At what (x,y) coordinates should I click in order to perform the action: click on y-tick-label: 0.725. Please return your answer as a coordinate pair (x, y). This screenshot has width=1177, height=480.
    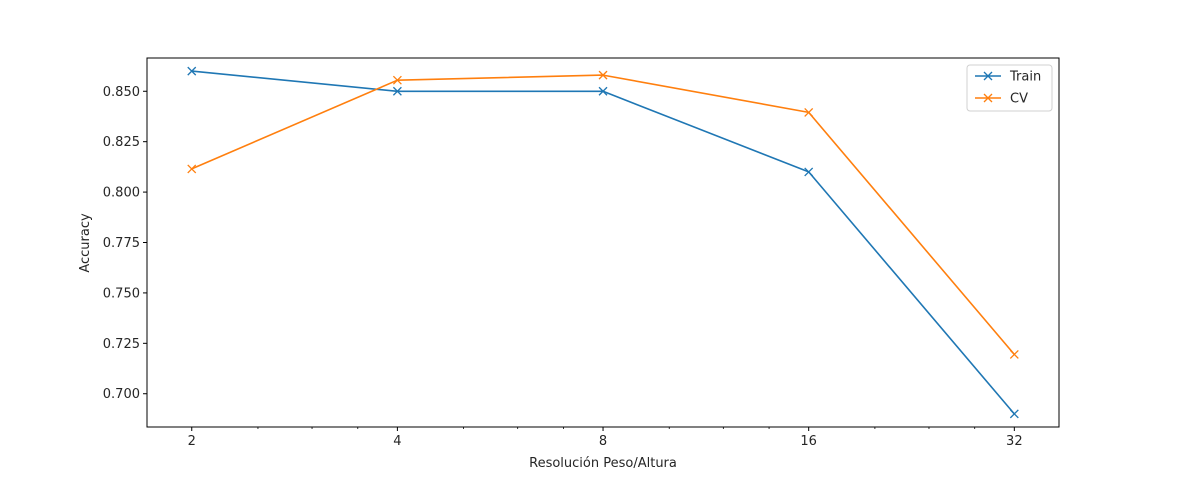
    Looking at the image, I should click on (121, 344).